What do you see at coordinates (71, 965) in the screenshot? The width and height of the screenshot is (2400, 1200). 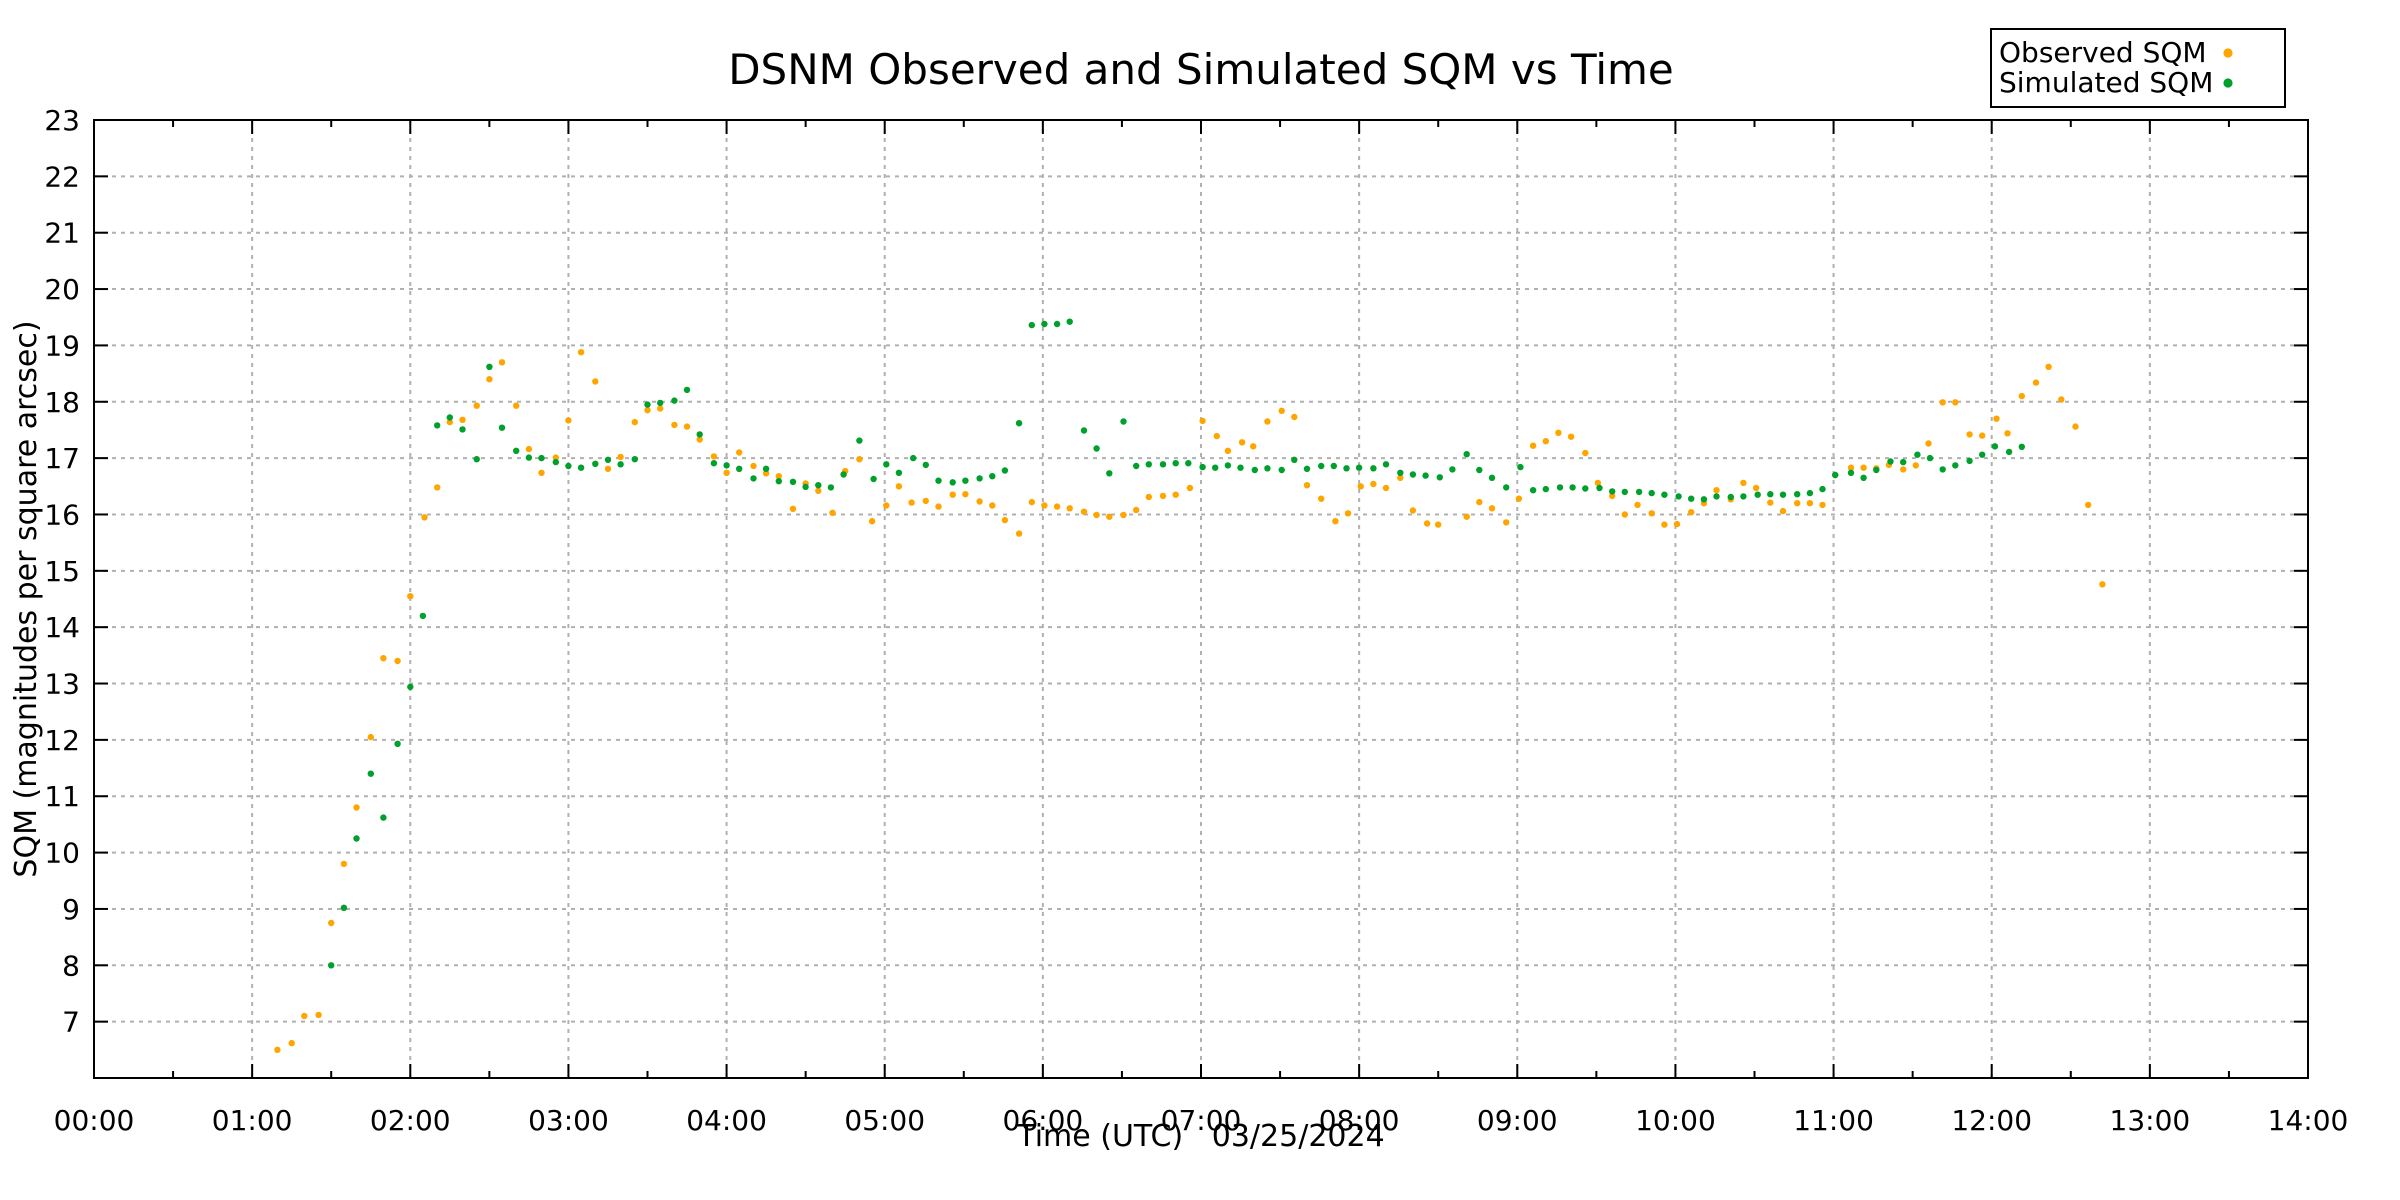 I see `y-tick-label: 8` at bounding box center [71, 965].